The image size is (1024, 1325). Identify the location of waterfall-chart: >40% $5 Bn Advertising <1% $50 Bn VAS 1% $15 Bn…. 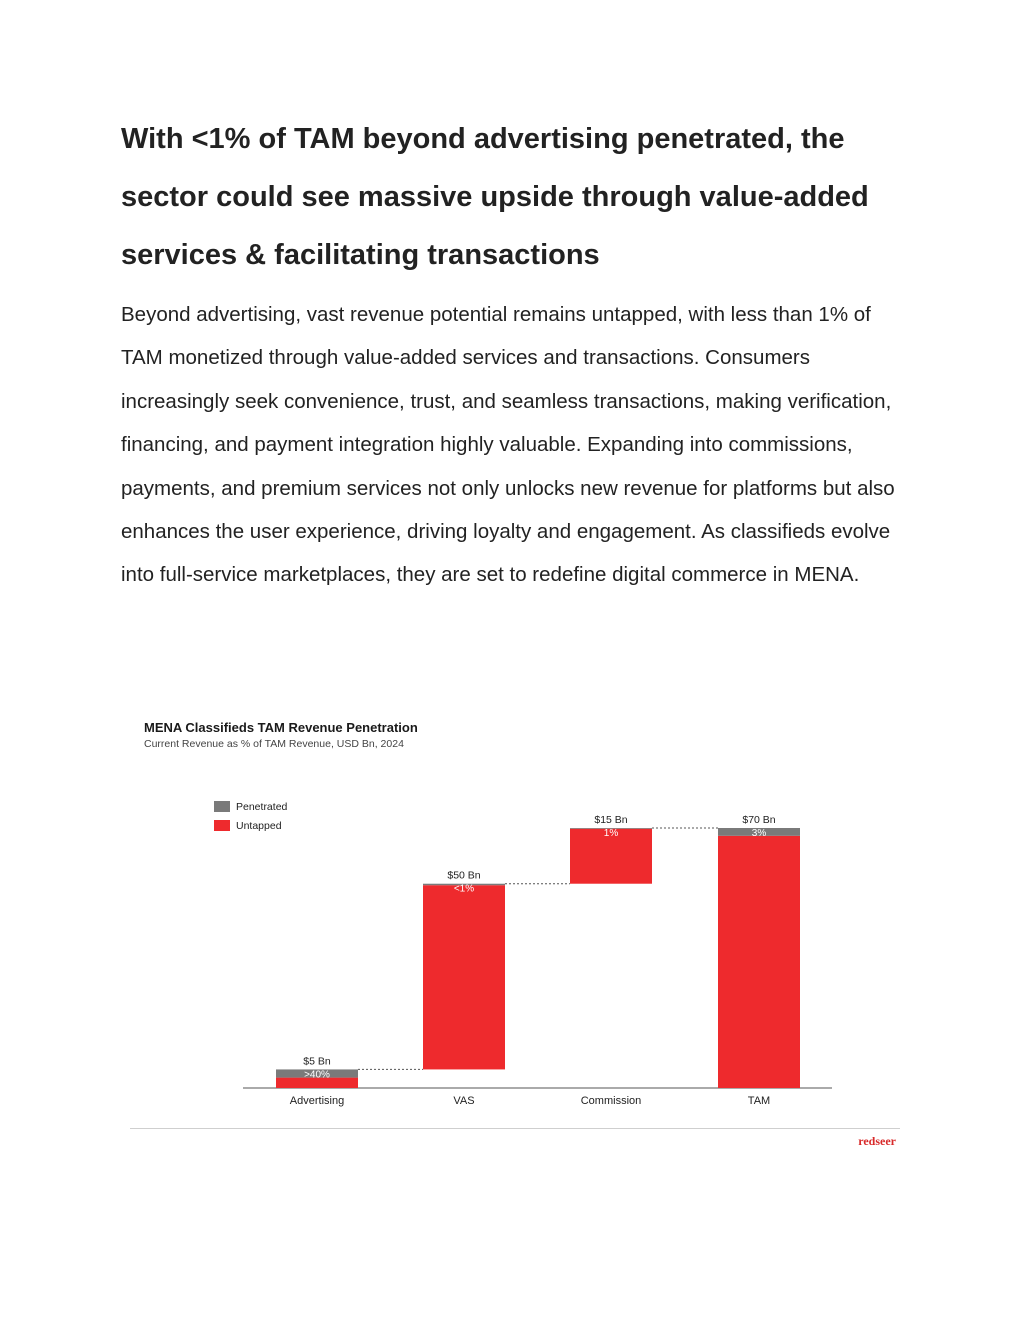
(537, 960).